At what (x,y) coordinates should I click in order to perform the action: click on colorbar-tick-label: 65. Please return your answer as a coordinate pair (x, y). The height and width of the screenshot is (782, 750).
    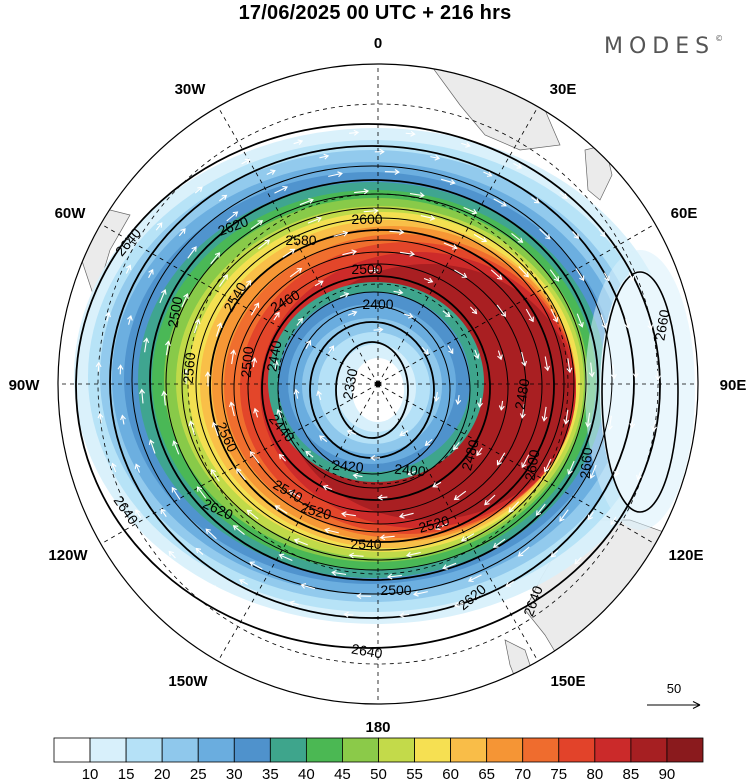
    Looking at the image, I should click on (486, 774).